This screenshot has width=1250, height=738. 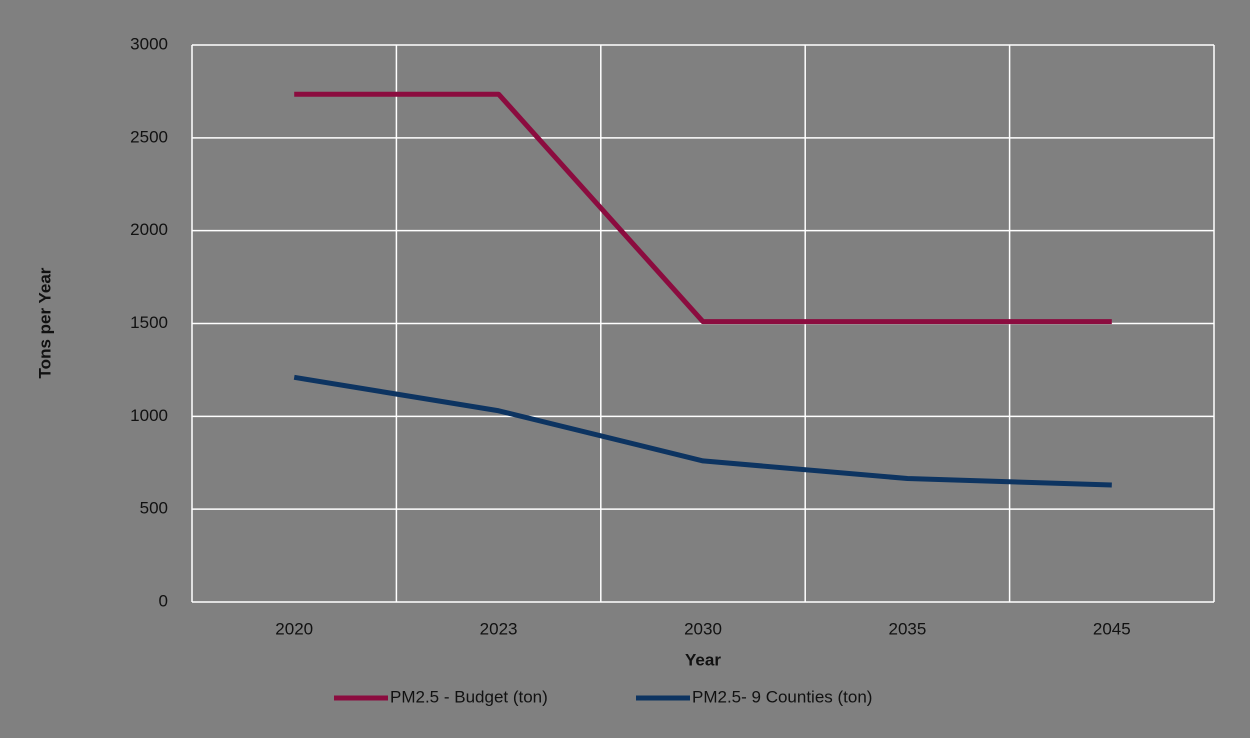 I want to click on x-tick-label: 2020, so click(x=294, y=628).